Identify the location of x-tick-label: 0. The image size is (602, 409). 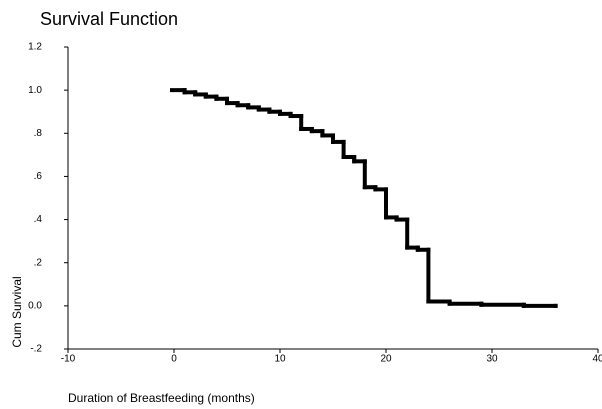
(174, 359).